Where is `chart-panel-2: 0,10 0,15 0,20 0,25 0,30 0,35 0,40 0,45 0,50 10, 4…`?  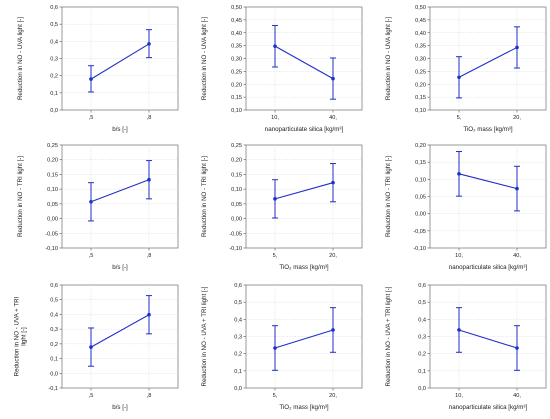
chart-panel-2: 0,10 0,15 0,20 0,25 0,30 0,35 0,40 0,45 0,50 10, 4… is located at coordinates (282, 69).